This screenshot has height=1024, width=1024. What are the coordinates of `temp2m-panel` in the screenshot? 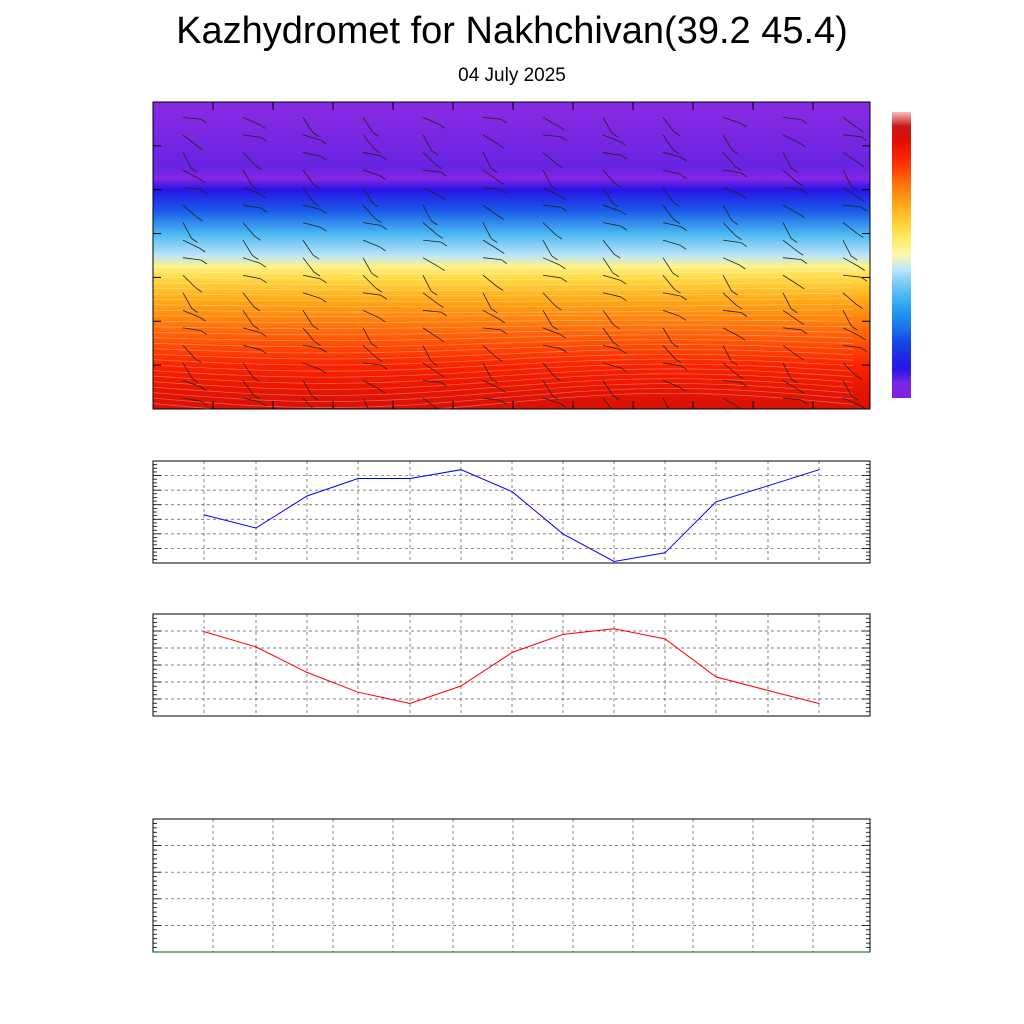 It's located at (511, 665).